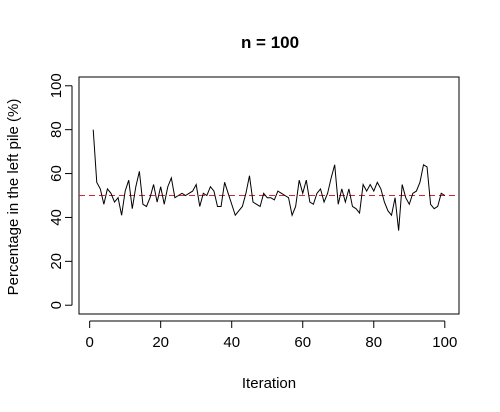  I want to click on x-axis-label: Iteration, so click(269, 383).